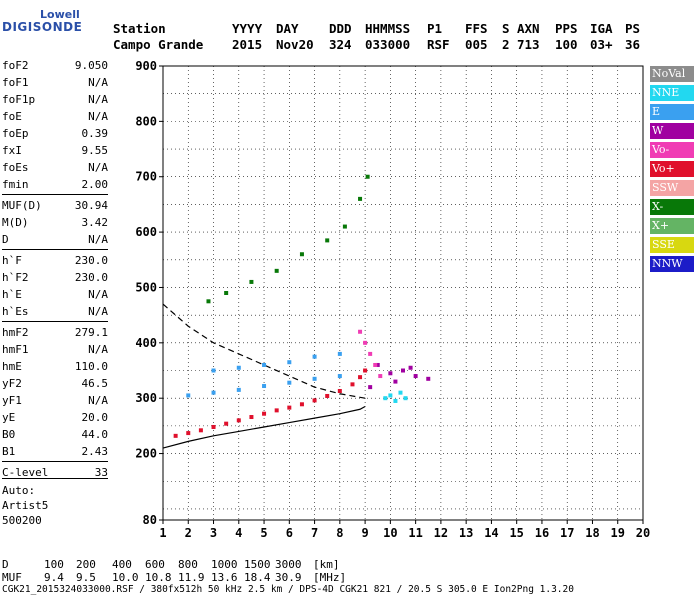 The height and width of the screenshot is (600, 700). What do you see at coordinates (12, 150) in the screenshot?
I see `param-label: fxI` at bounding box center [12, 150].